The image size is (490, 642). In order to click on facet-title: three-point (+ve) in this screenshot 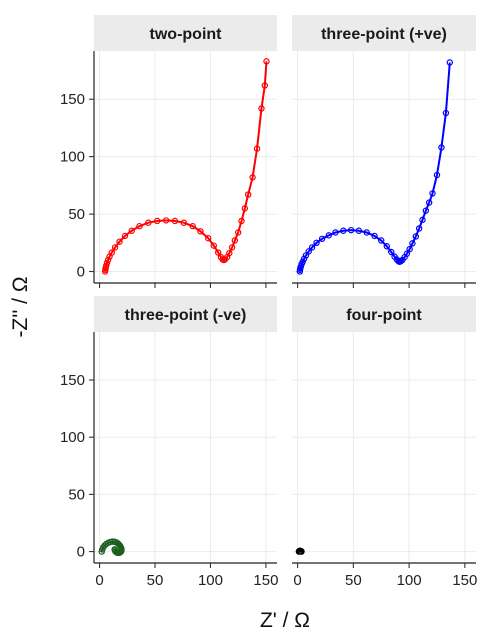, I will do `click(384, 34)`.